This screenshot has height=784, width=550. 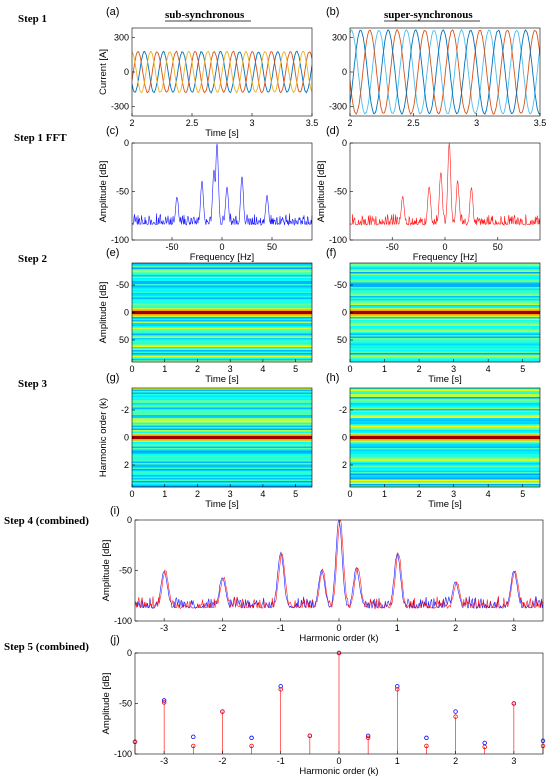 What do you see at coordinates (349, 369) in the screenshot?
I see `x-tick-label-f-0: 0` at bounding box center [349, 369].